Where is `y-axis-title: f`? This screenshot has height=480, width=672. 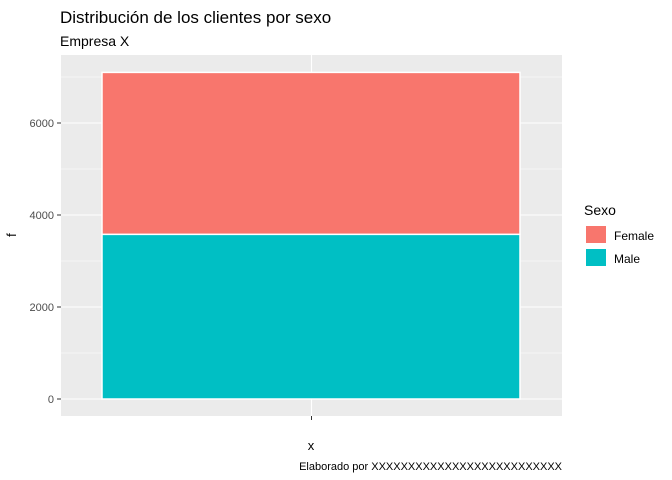
y-axis-title: f is located at coordinates (11, 235).